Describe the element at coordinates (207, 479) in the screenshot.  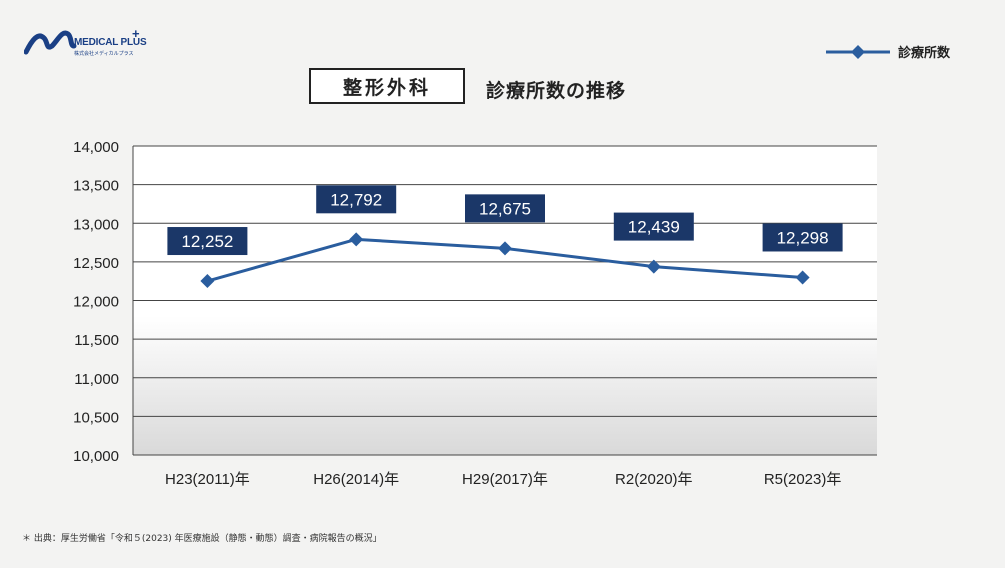
I see `x-tick-label: H23(2011)年` at that location.